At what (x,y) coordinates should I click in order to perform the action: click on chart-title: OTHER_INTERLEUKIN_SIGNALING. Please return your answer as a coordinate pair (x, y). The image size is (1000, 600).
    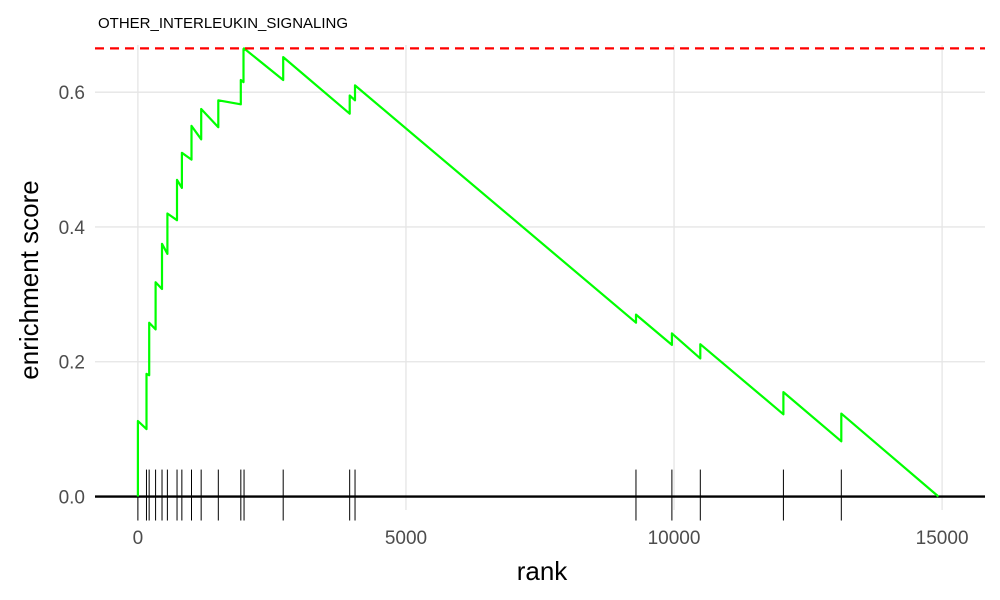
    Looking at the image, I should click on (223, 23).